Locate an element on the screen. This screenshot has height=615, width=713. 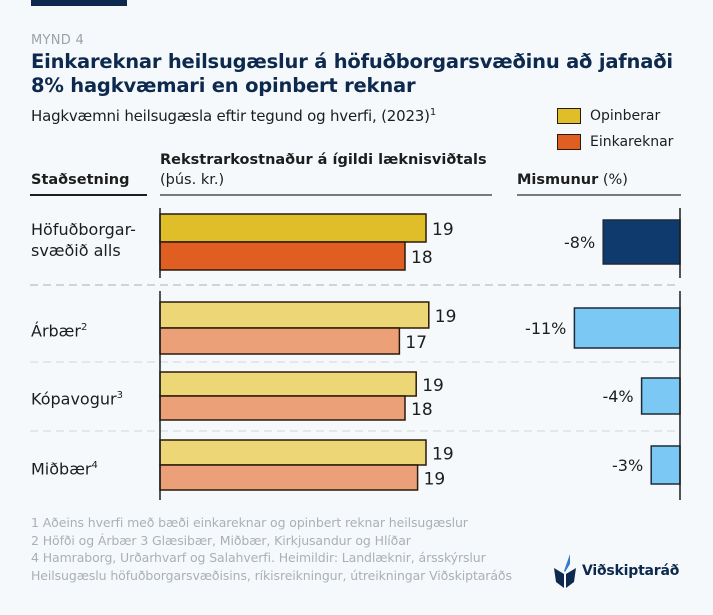
vidskiptarad-logo-icon is located at coordinates (565, 571).